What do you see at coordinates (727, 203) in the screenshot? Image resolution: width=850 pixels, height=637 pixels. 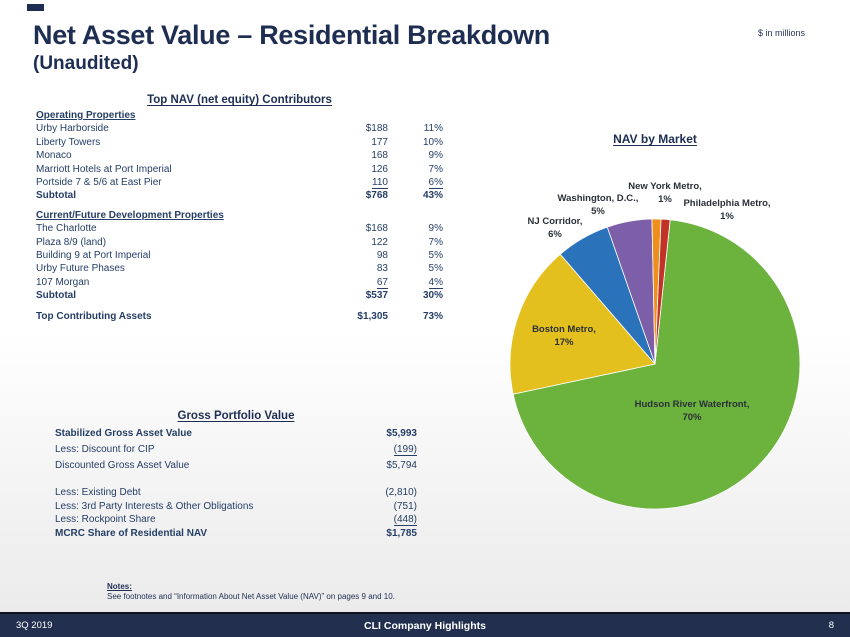 I see `pie-label-line: Philadelphia Metro,` at bounding box center [727, 203].